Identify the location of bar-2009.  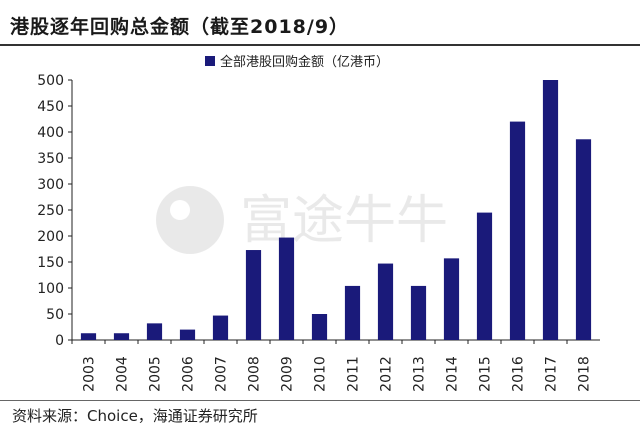
(286, 288).